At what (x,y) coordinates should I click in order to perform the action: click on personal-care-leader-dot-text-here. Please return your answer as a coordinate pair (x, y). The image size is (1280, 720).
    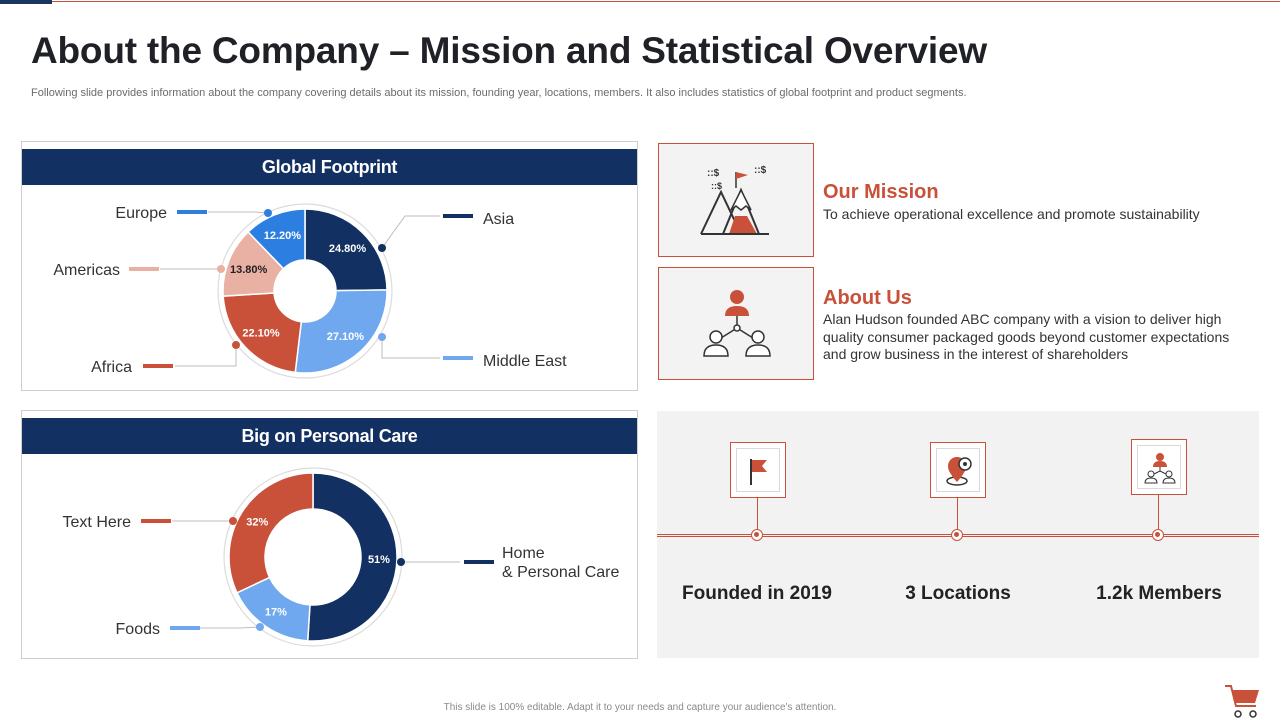
    Looking at the image, I should click on (233, 521).